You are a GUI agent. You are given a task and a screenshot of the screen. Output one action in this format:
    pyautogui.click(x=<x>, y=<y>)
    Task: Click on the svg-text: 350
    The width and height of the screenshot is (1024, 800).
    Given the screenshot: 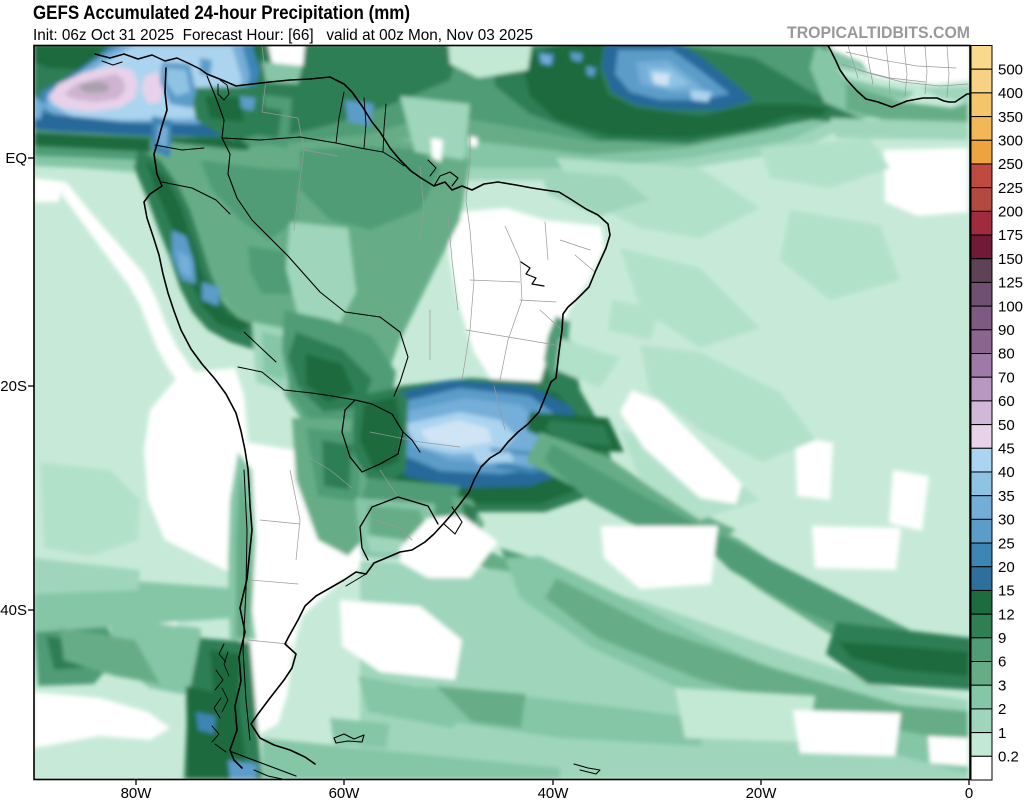 What is the action you would take?
    pyautogui.click(x=1010, y=117)
    